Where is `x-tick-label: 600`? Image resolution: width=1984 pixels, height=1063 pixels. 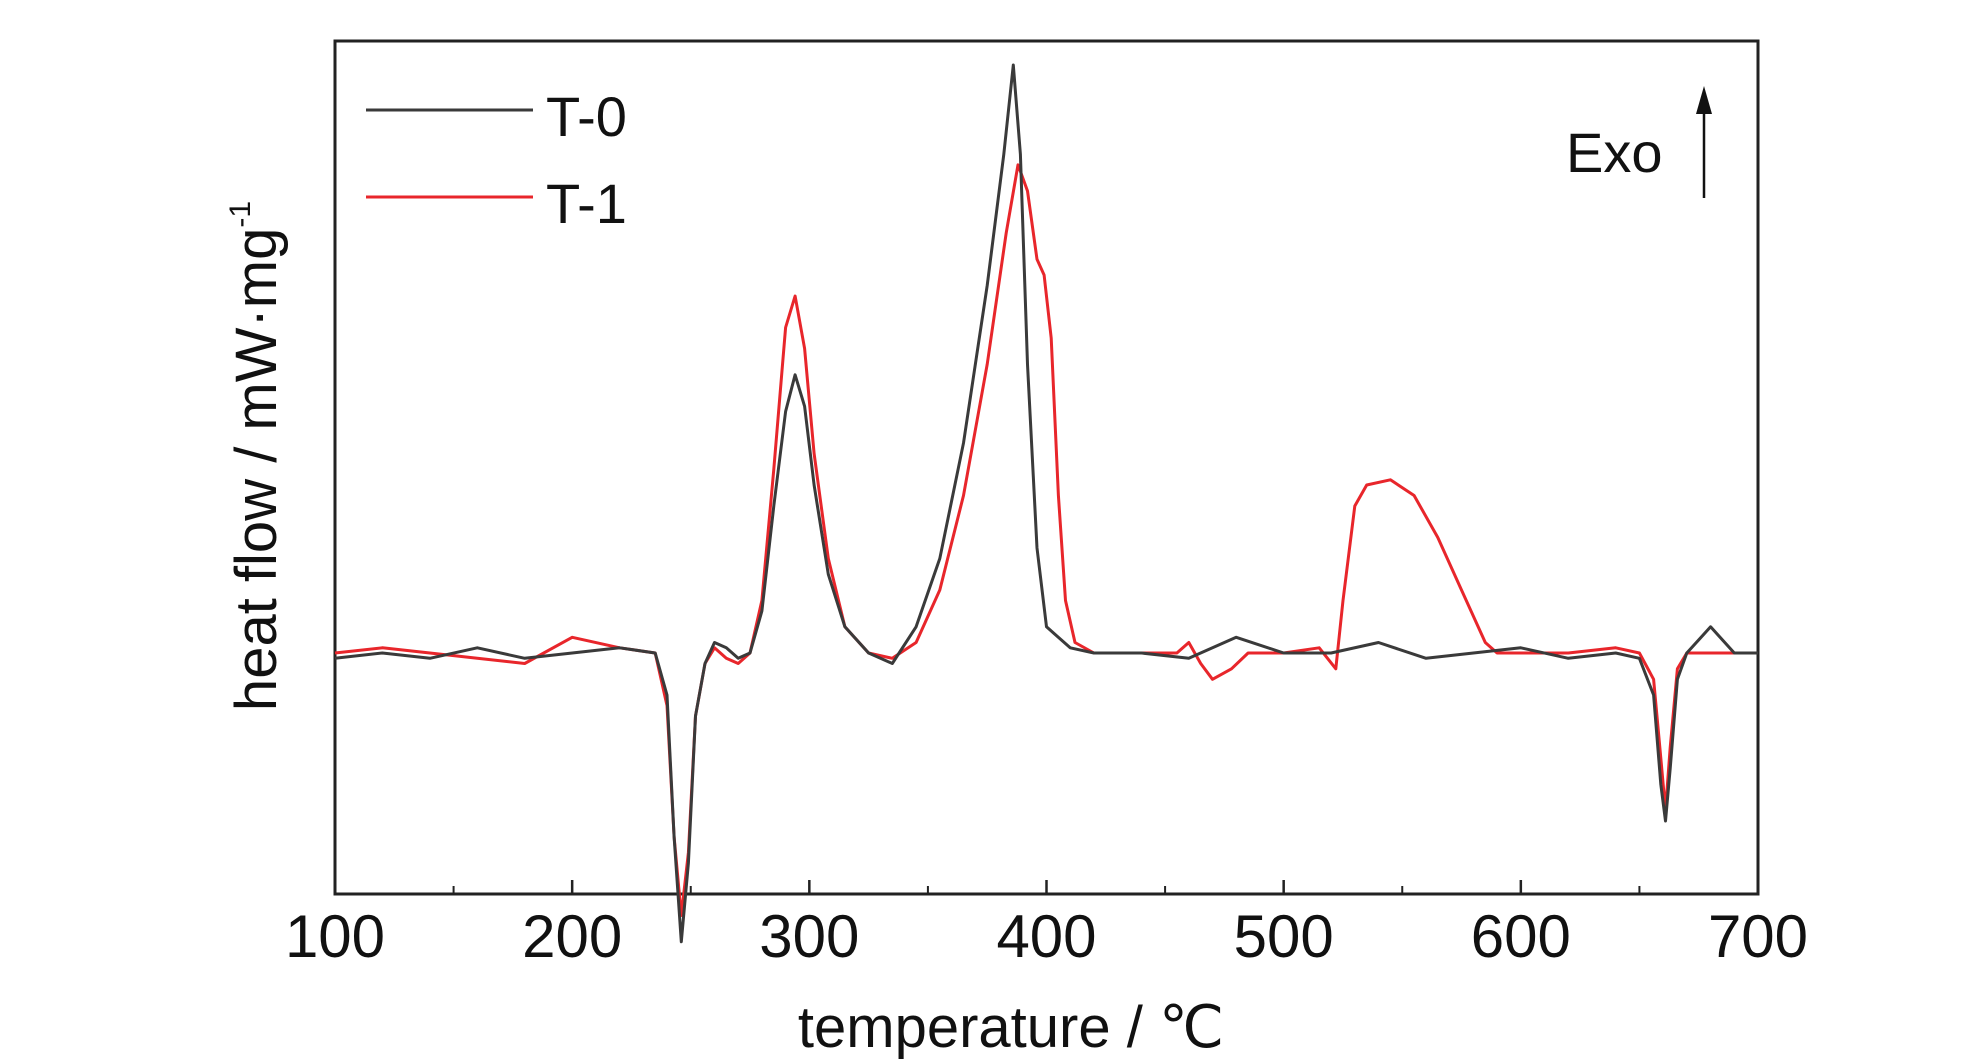
x-tick-label: 600 is located at coordinates (1521, 936).